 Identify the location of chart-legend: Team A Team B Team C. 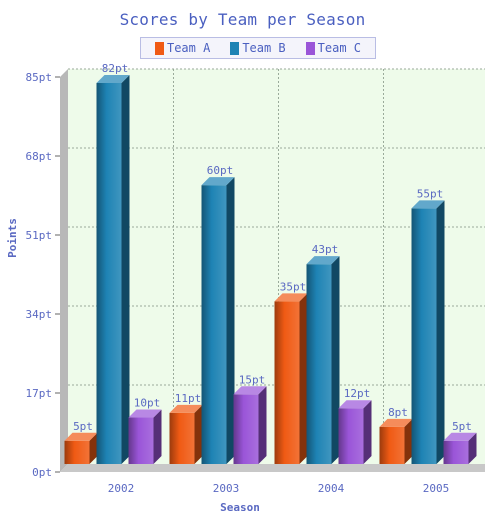
(258, 48).